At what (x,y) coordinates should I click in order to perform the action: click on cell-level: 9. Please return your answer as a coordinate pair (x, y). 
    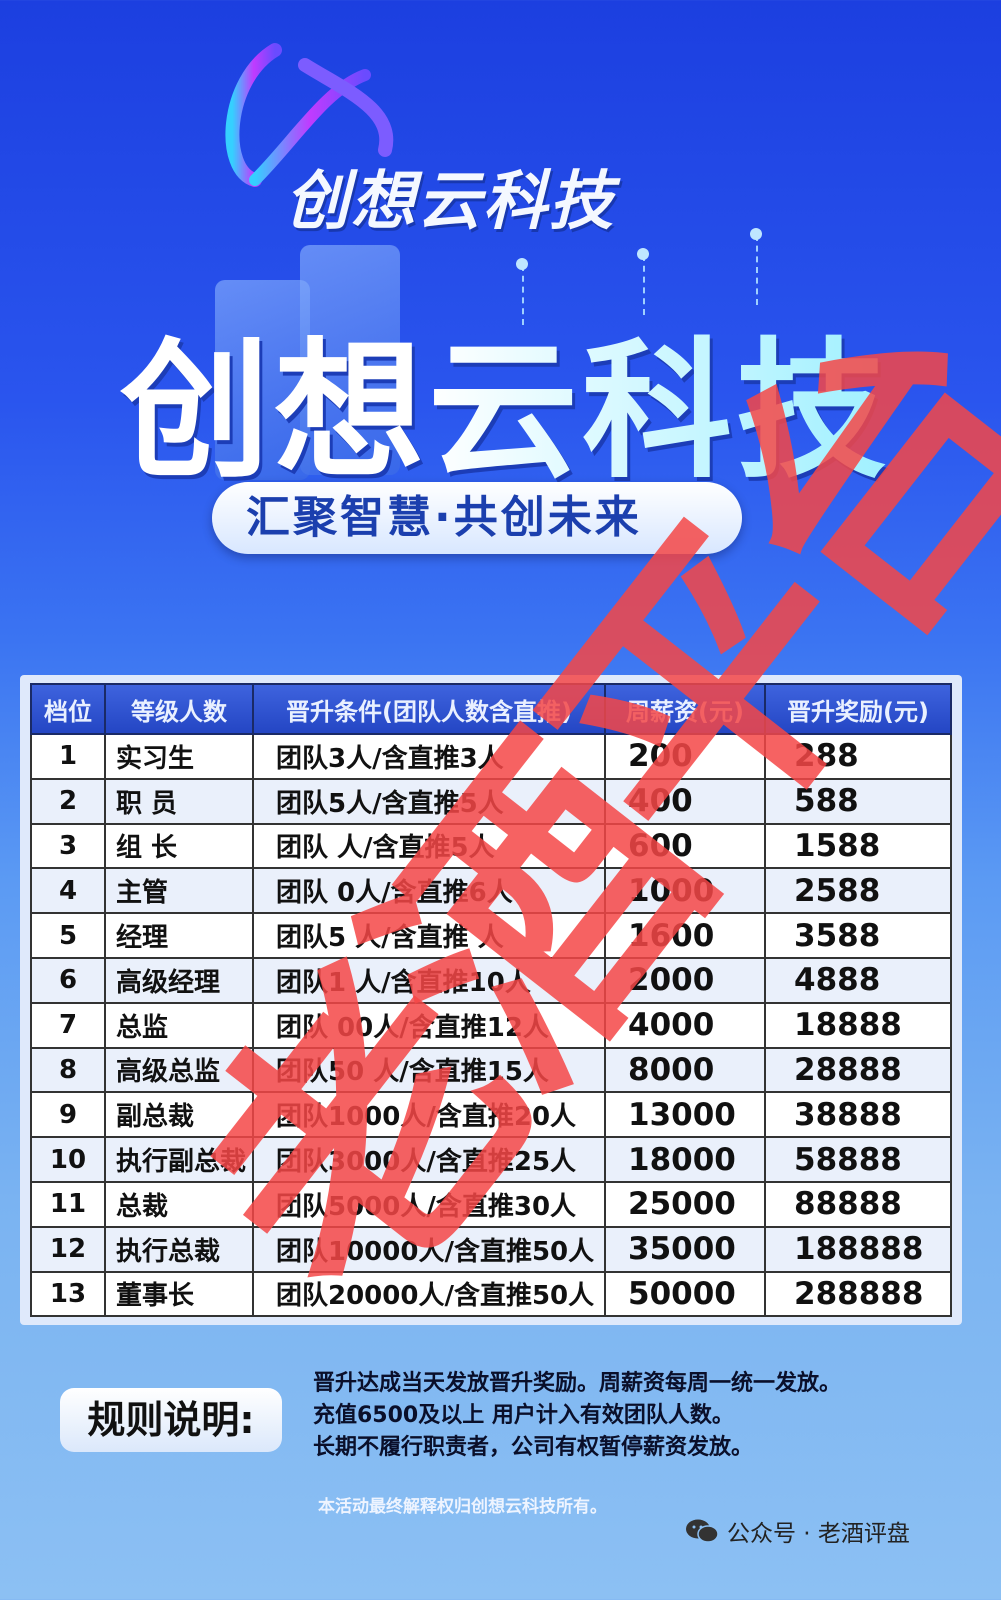
    Looking at the image, I should click on (68, 1115).